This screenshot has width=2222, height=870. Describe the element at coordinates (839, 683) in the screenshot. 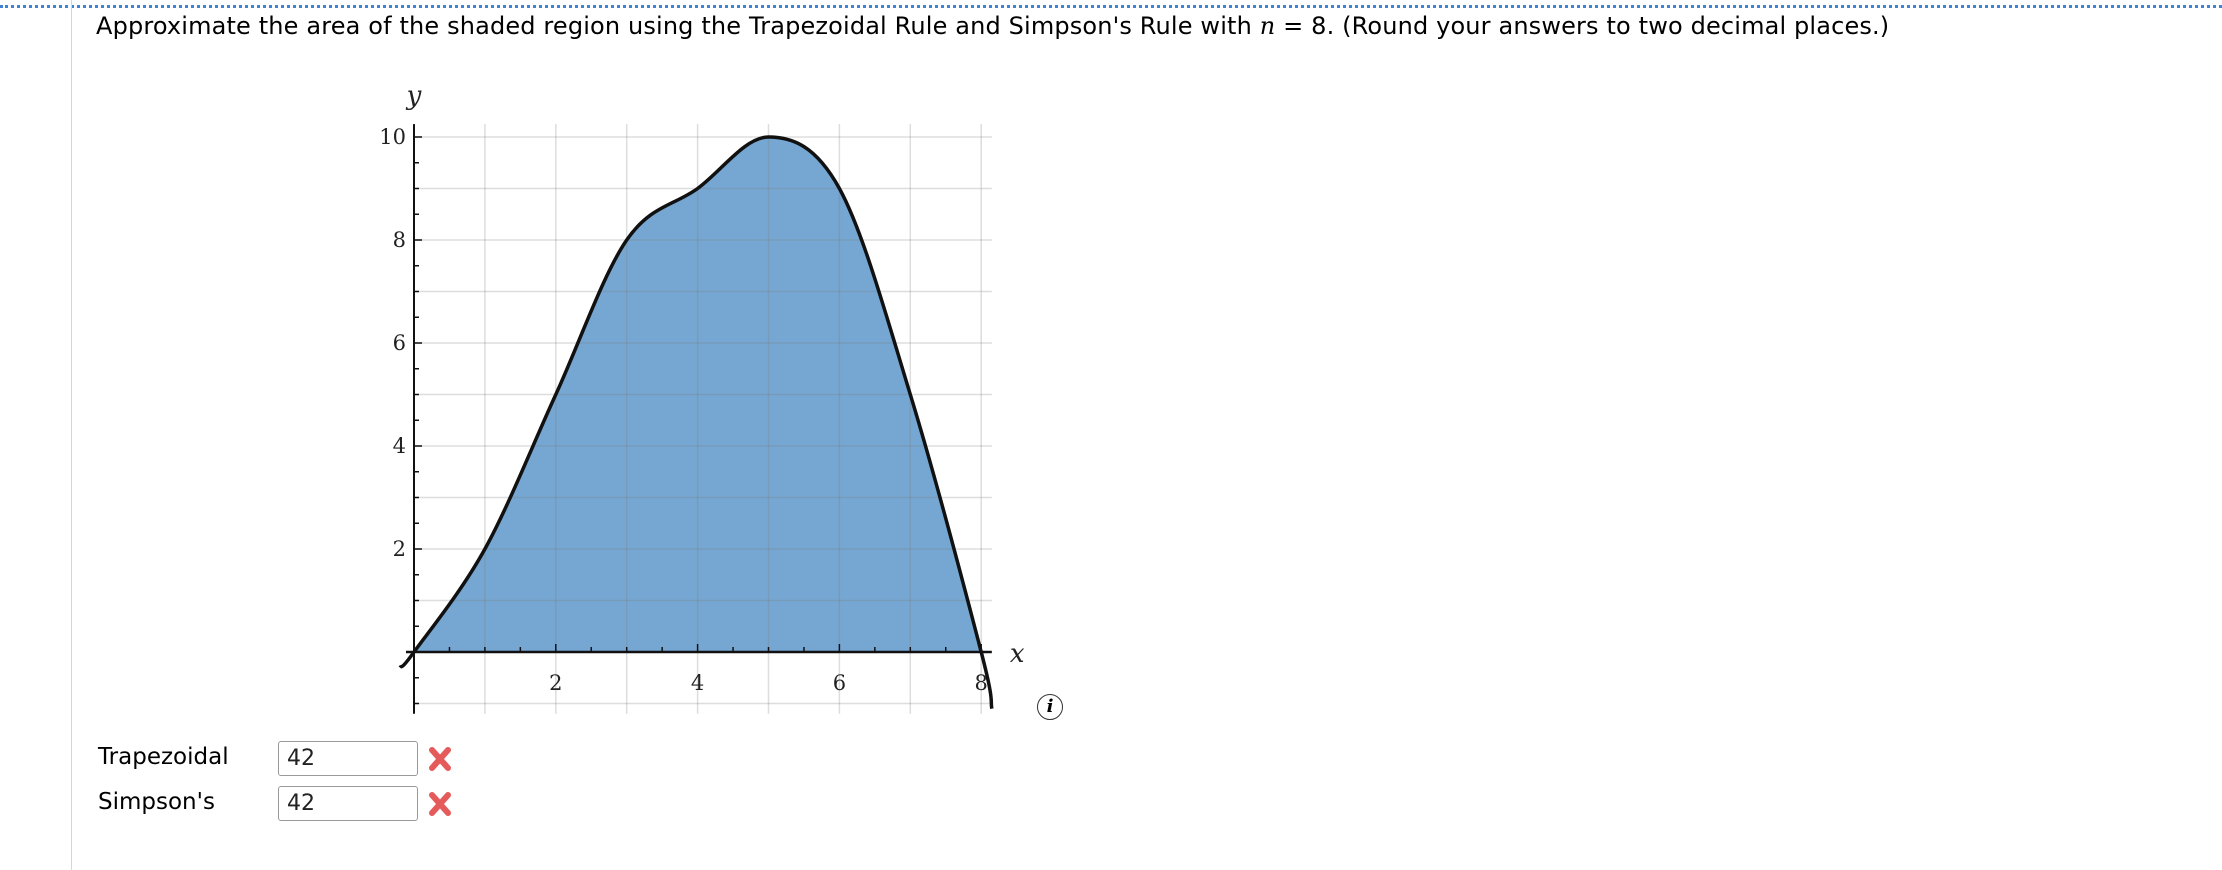

I see `x-tick-label: 6` at that location.